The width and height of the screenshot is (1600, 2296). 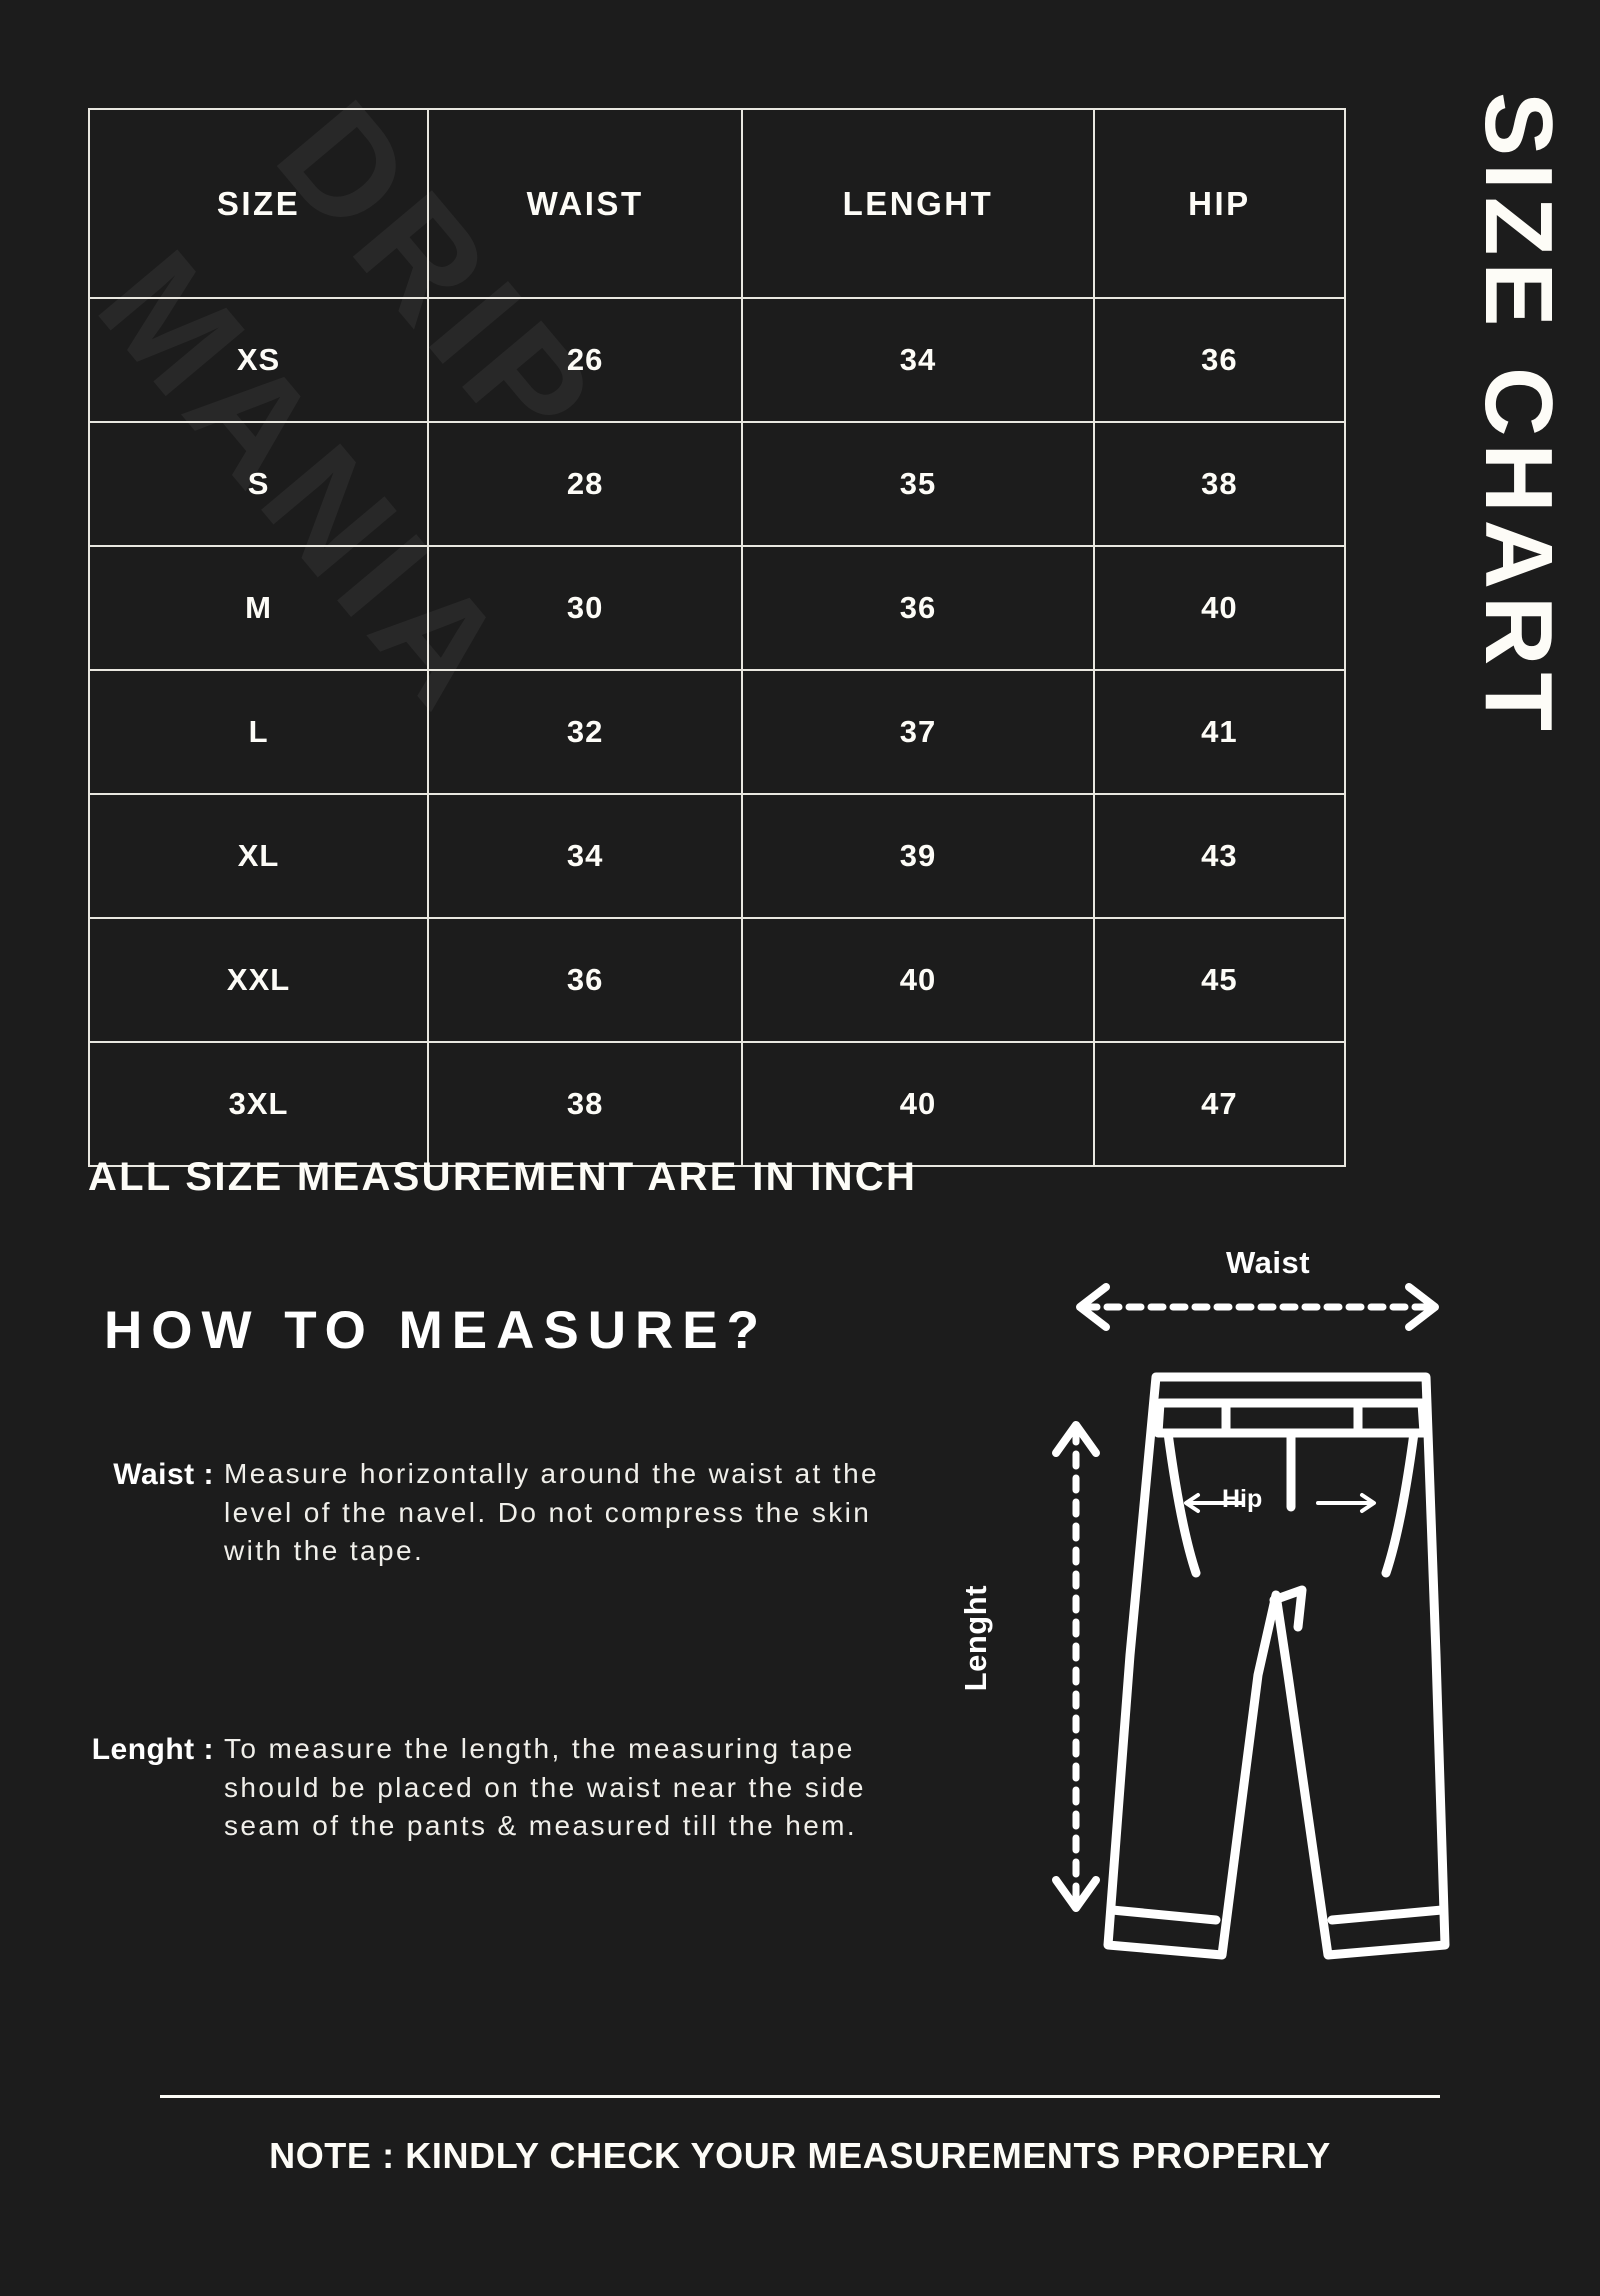 I want to click on cell-waist: 38, so click(x=585, y=1104).